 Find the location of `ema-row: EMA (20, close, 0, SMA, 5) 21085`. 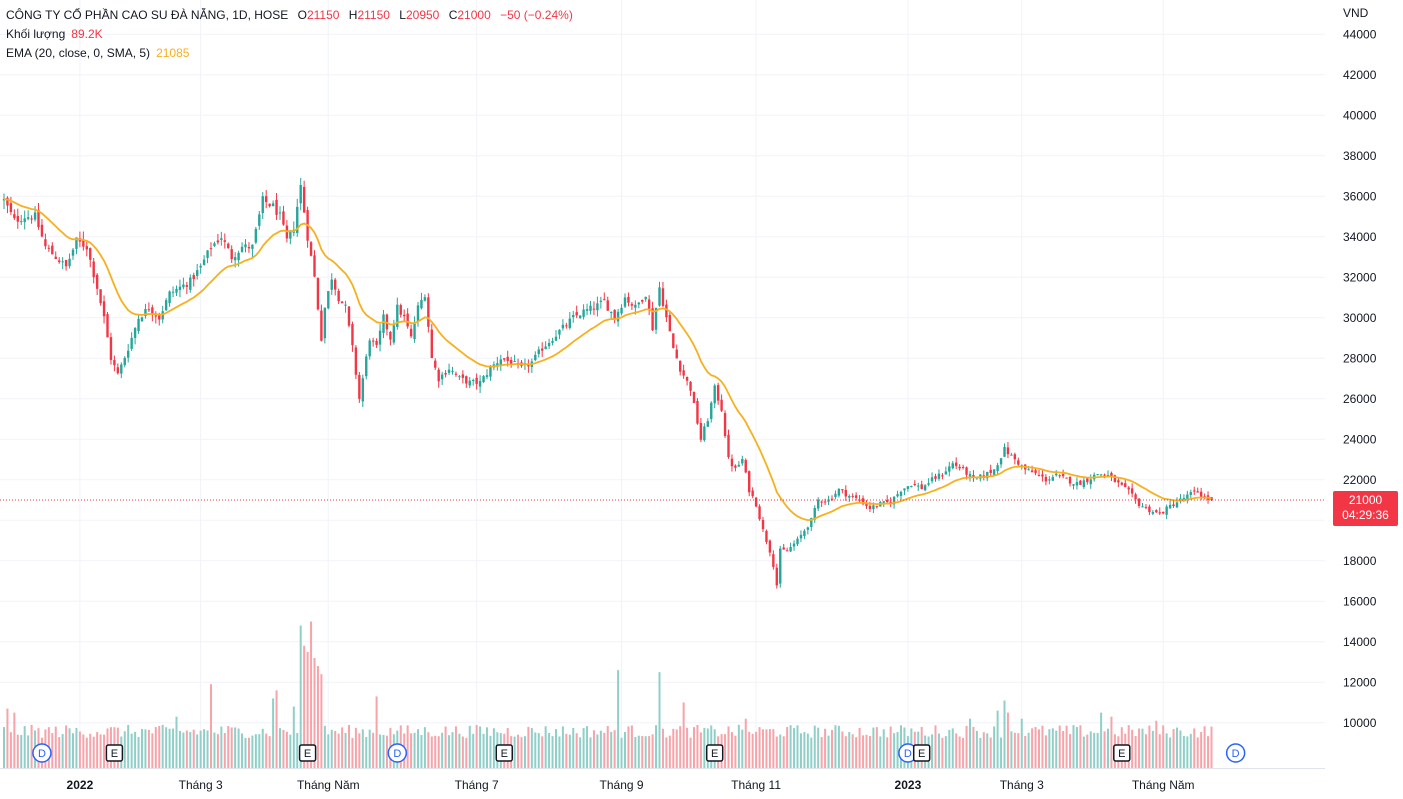

ema-row: EMA (20, close, 0, SMA, 5) 21085 is located at coordinates (289, 53).